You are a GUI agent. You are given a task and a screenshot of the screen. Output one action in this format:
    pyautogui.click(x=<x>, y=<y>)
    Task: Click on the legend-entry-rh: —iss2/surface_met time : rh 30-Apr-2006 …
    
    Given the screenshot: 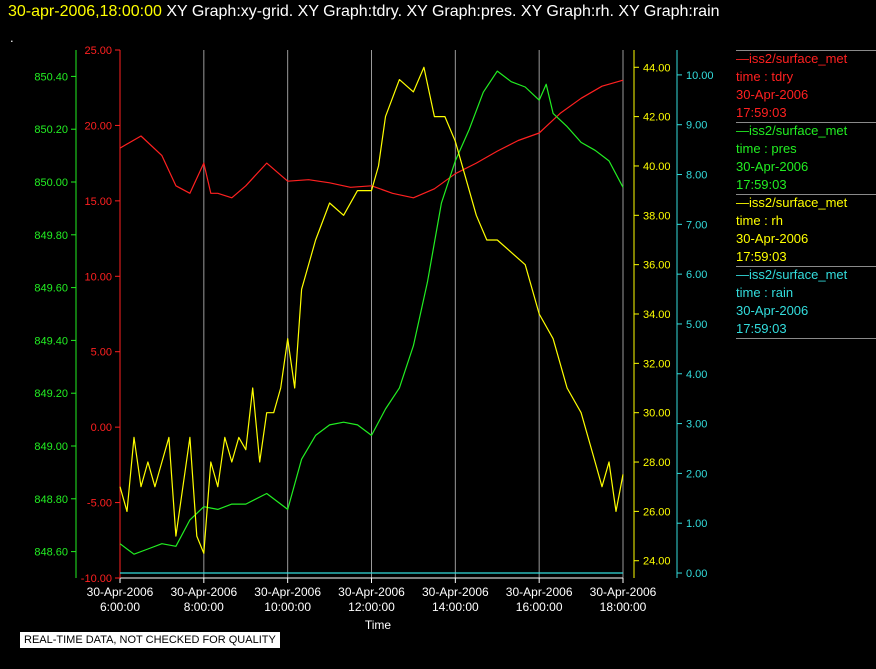 What is the action you would take?
    pyautogui.click(x=806, y=230)
    